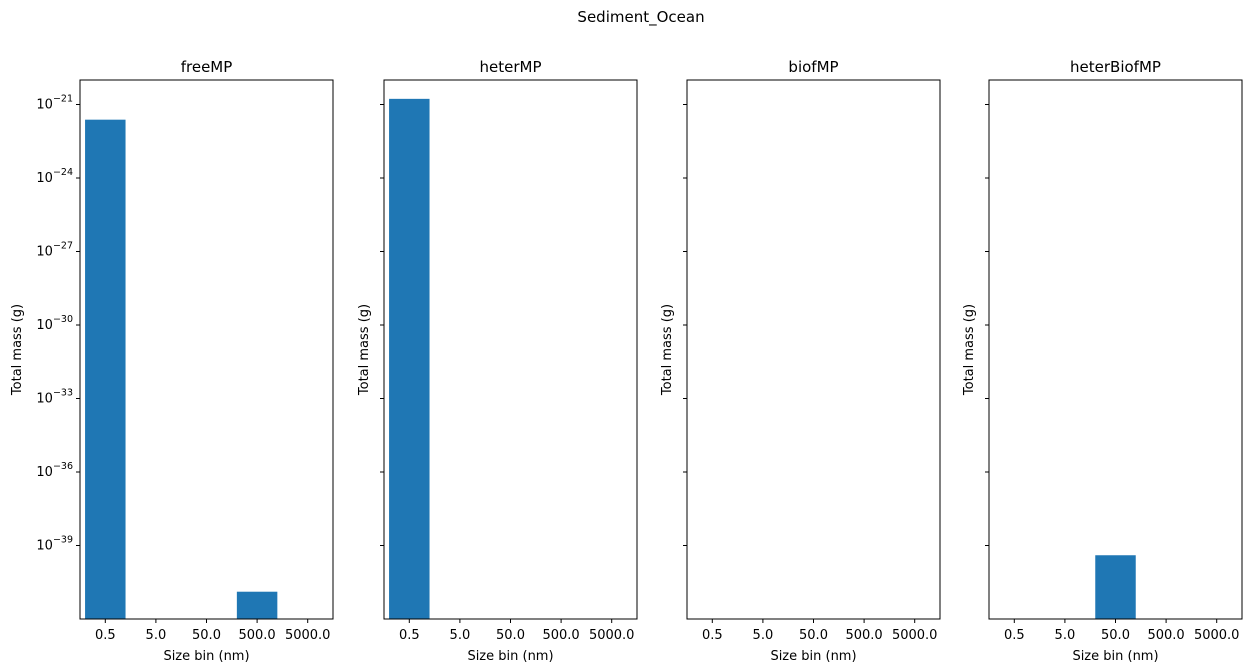  What do you see at coordinates (54, 544) in the screenshot?
I see `y-tick-label: 10−39` at bounding box center [54, 544].